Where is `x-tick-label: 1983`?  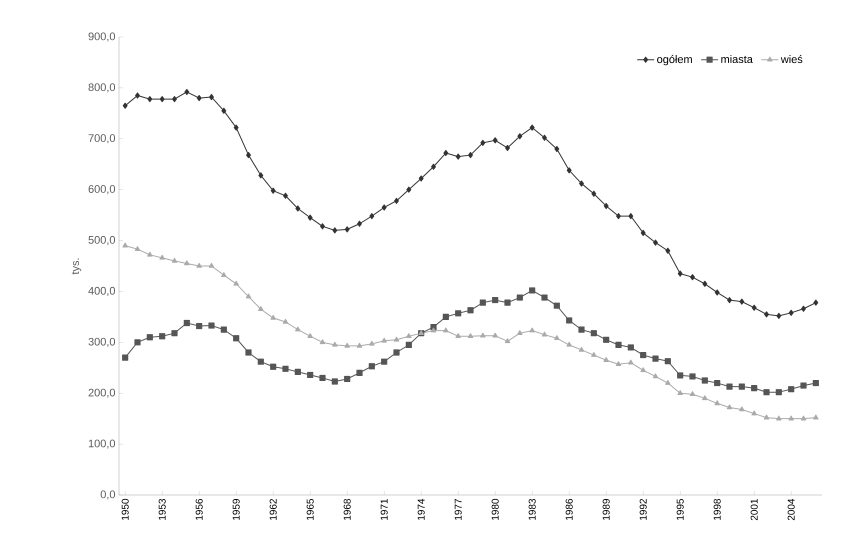 x-tick-label: 1983 is located at coordinates (532, 509).